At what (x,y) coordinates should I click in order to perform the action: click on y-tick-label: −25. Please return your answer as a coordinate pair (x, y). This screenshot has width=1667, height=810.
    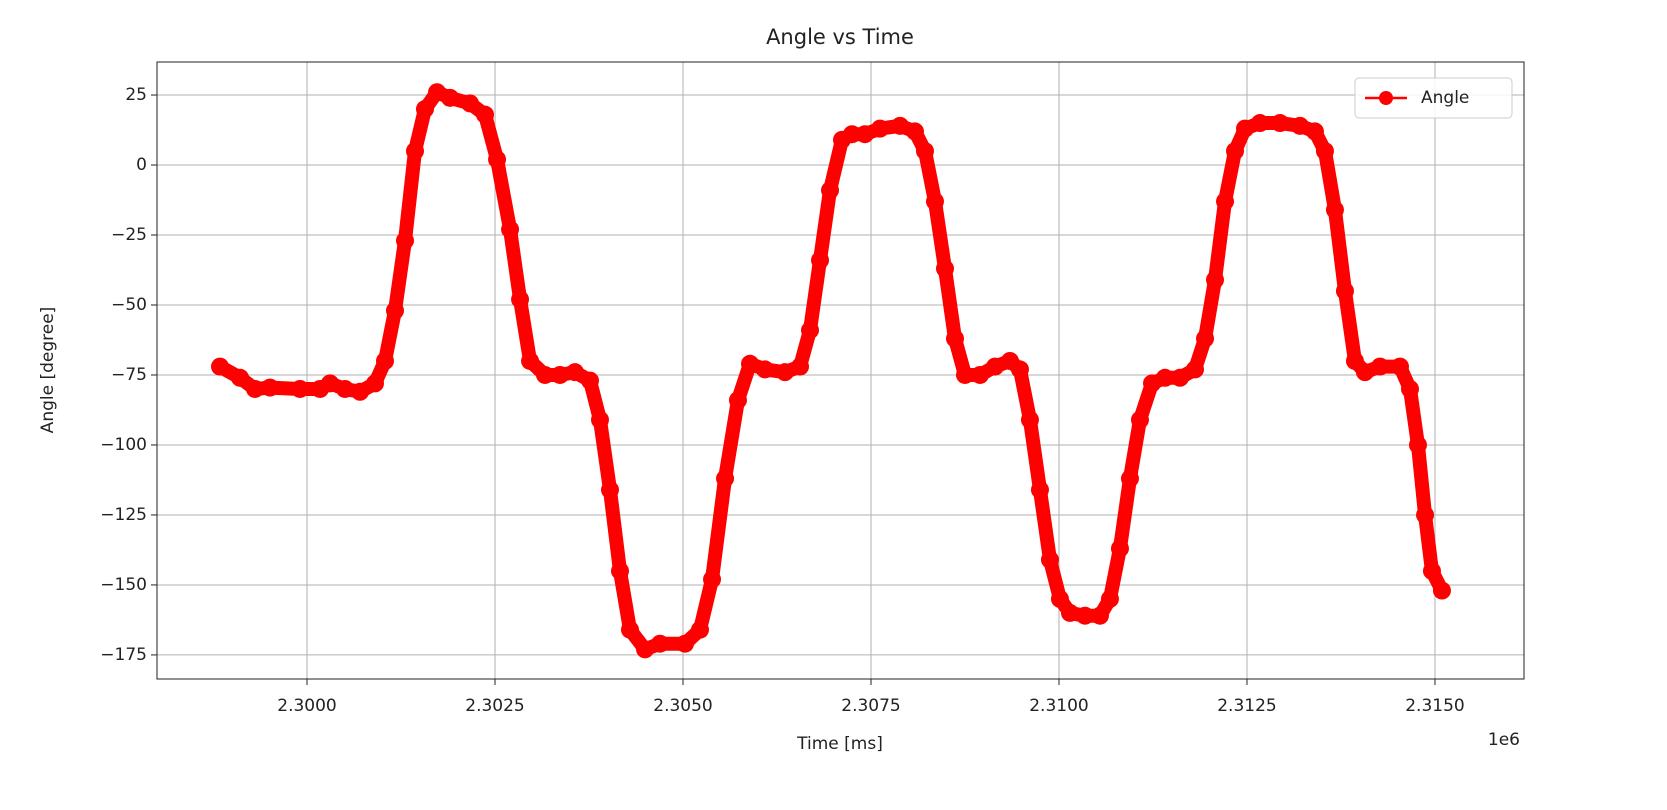
    Looking at the image, I should click on (129, 235).